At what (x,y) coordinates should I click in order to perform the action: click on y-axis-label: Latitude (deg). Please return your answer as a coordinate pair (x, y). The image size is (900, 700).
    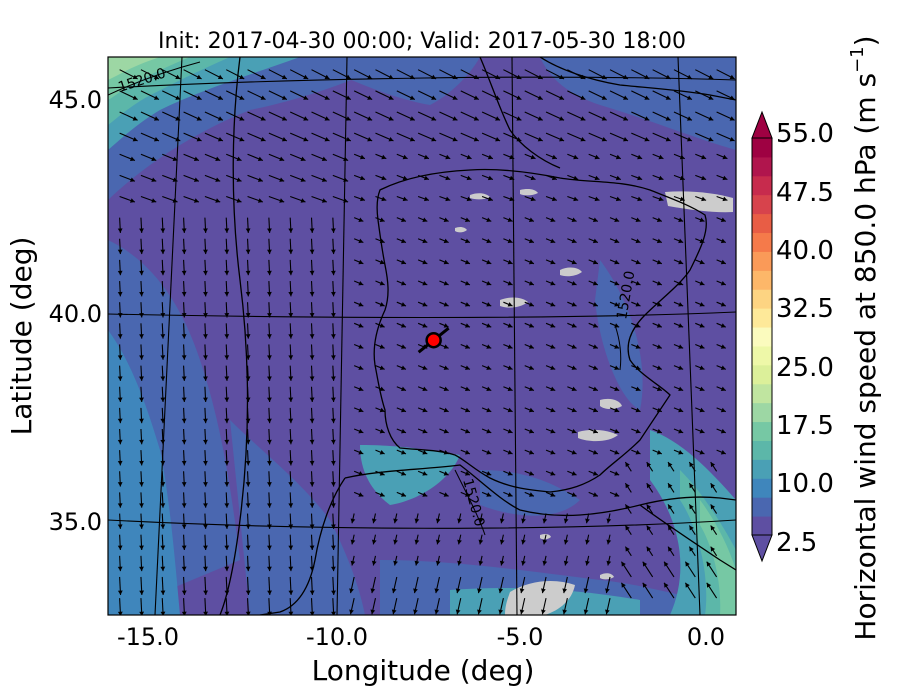
    Looking at the image, I should click on (21, 336).